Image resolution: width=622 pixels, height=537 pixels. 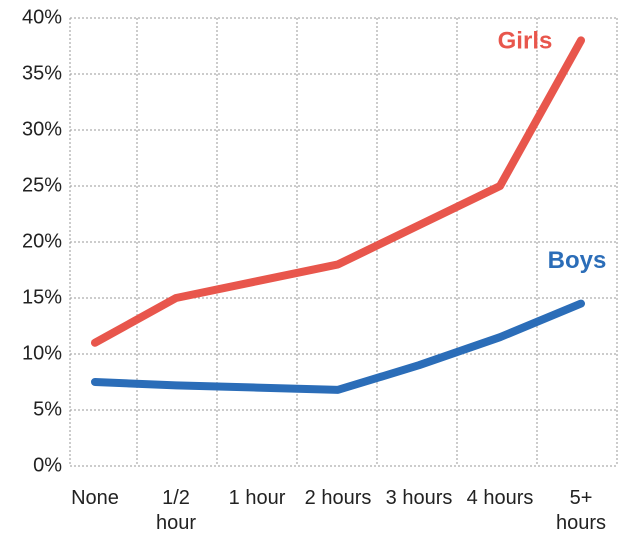 What do you see at coordinates (577, 260) in the screenshot?
I see `series-label: Boys` at bounding box center [577, 260].